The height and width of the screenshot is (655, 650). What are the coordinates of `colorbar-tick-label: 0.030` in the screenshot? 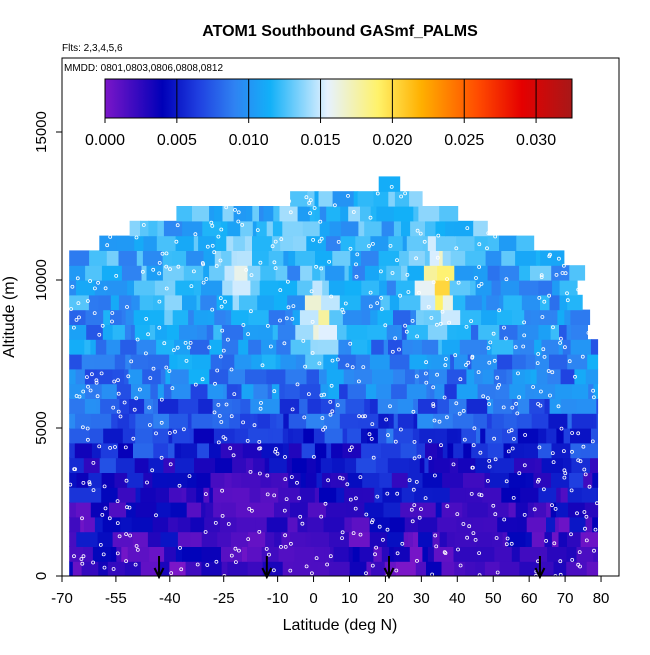 It's located at (536, 140).